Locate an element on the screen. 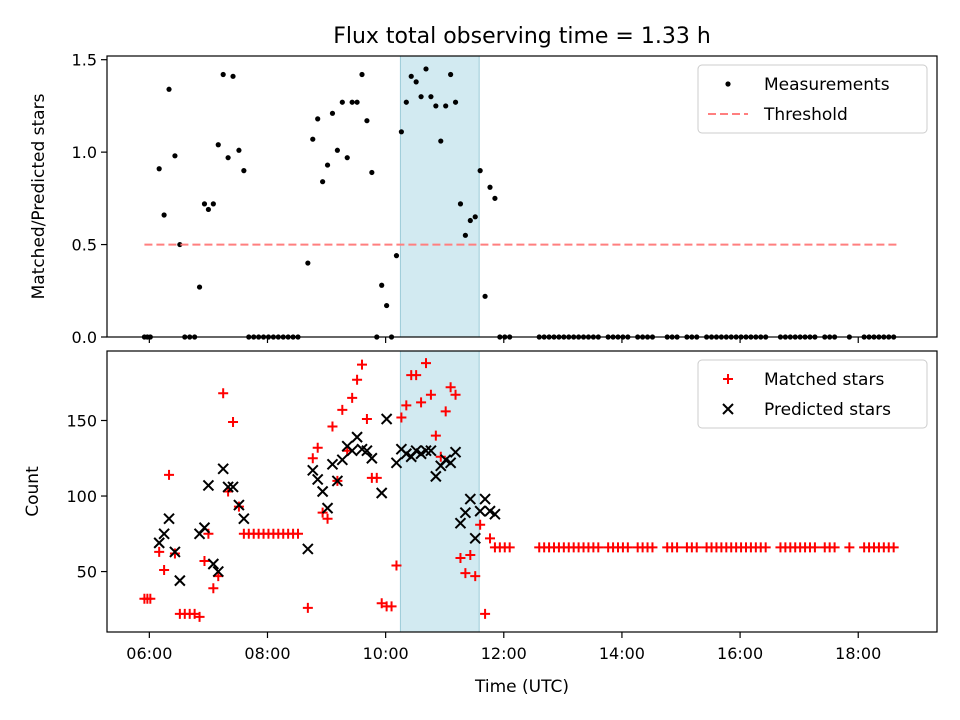 This screenshot has height=720, width=960. legend-label: Threshold is located at coordinates (805, 115).